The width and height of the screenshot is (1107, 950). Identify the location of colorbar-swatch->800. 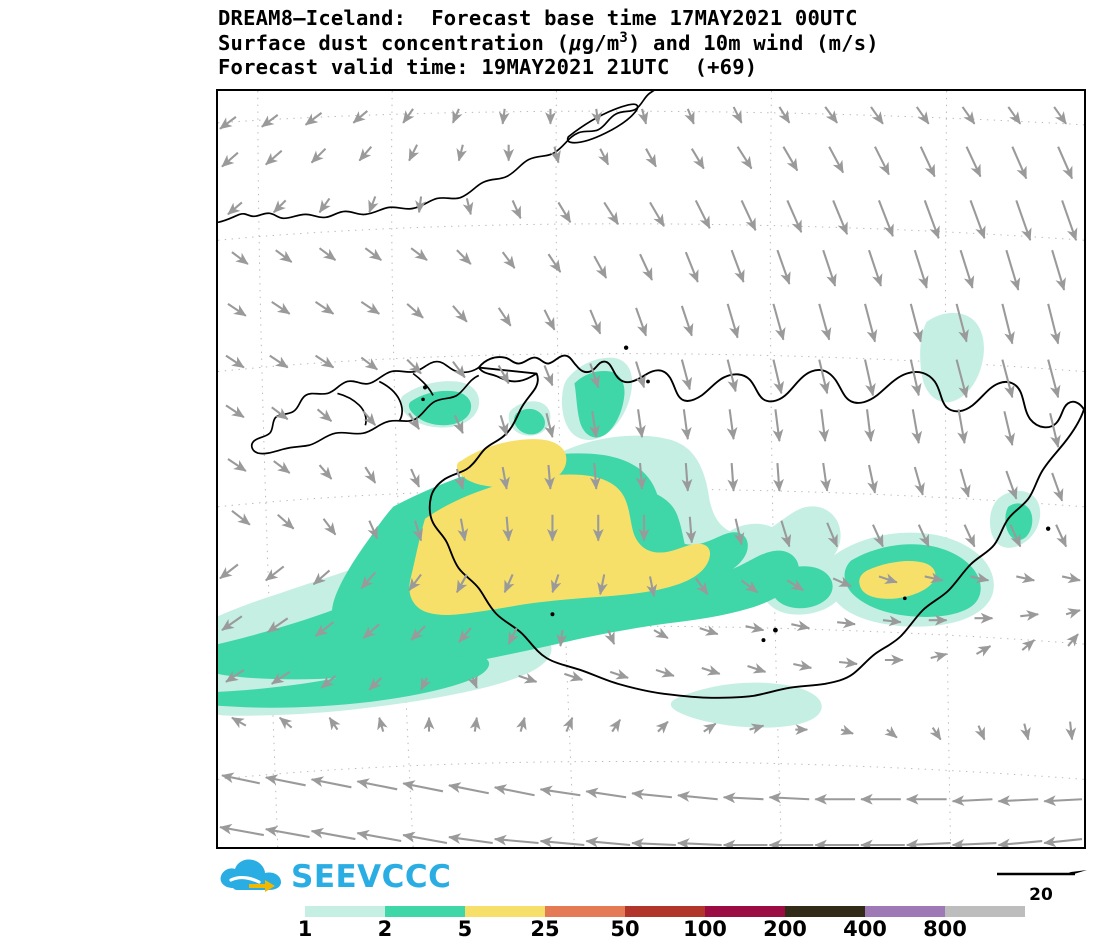
(985, 911).